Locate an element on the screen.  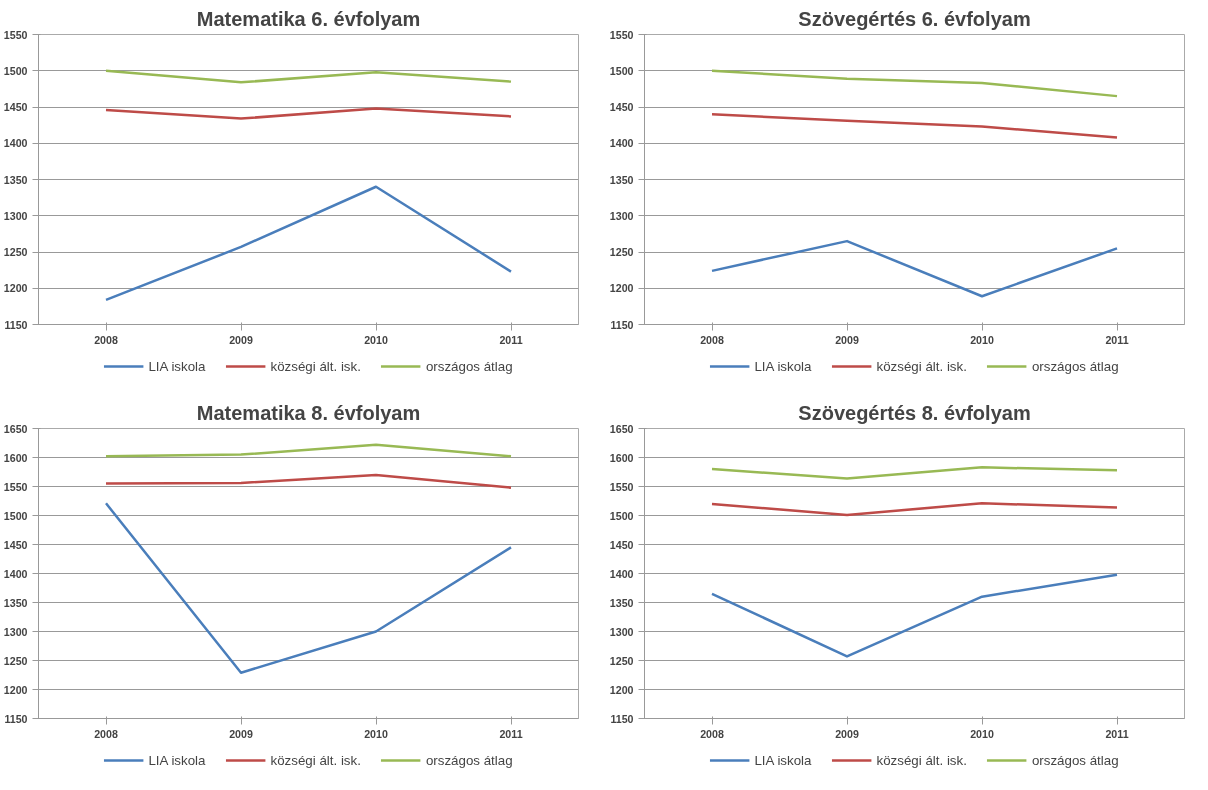
chart-title: Szövegértés 6. évfolyam is located at coordinates (914, 18).